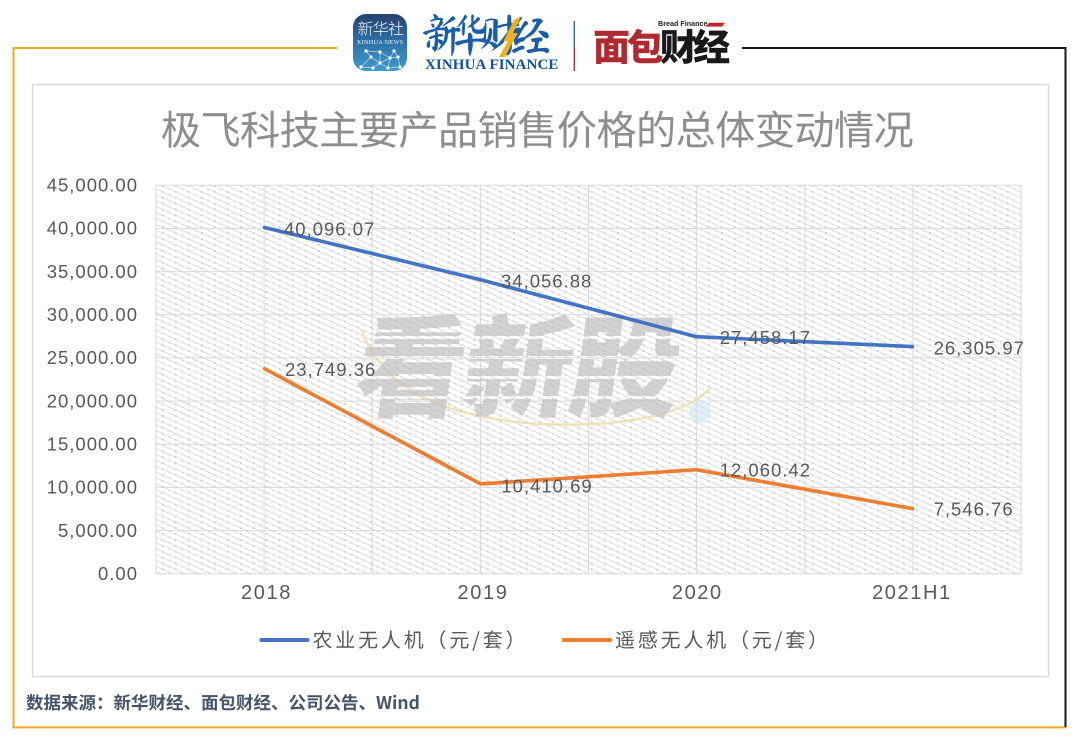  I want to click on svg-text: XINHUA NEWS, so click(380, 42).